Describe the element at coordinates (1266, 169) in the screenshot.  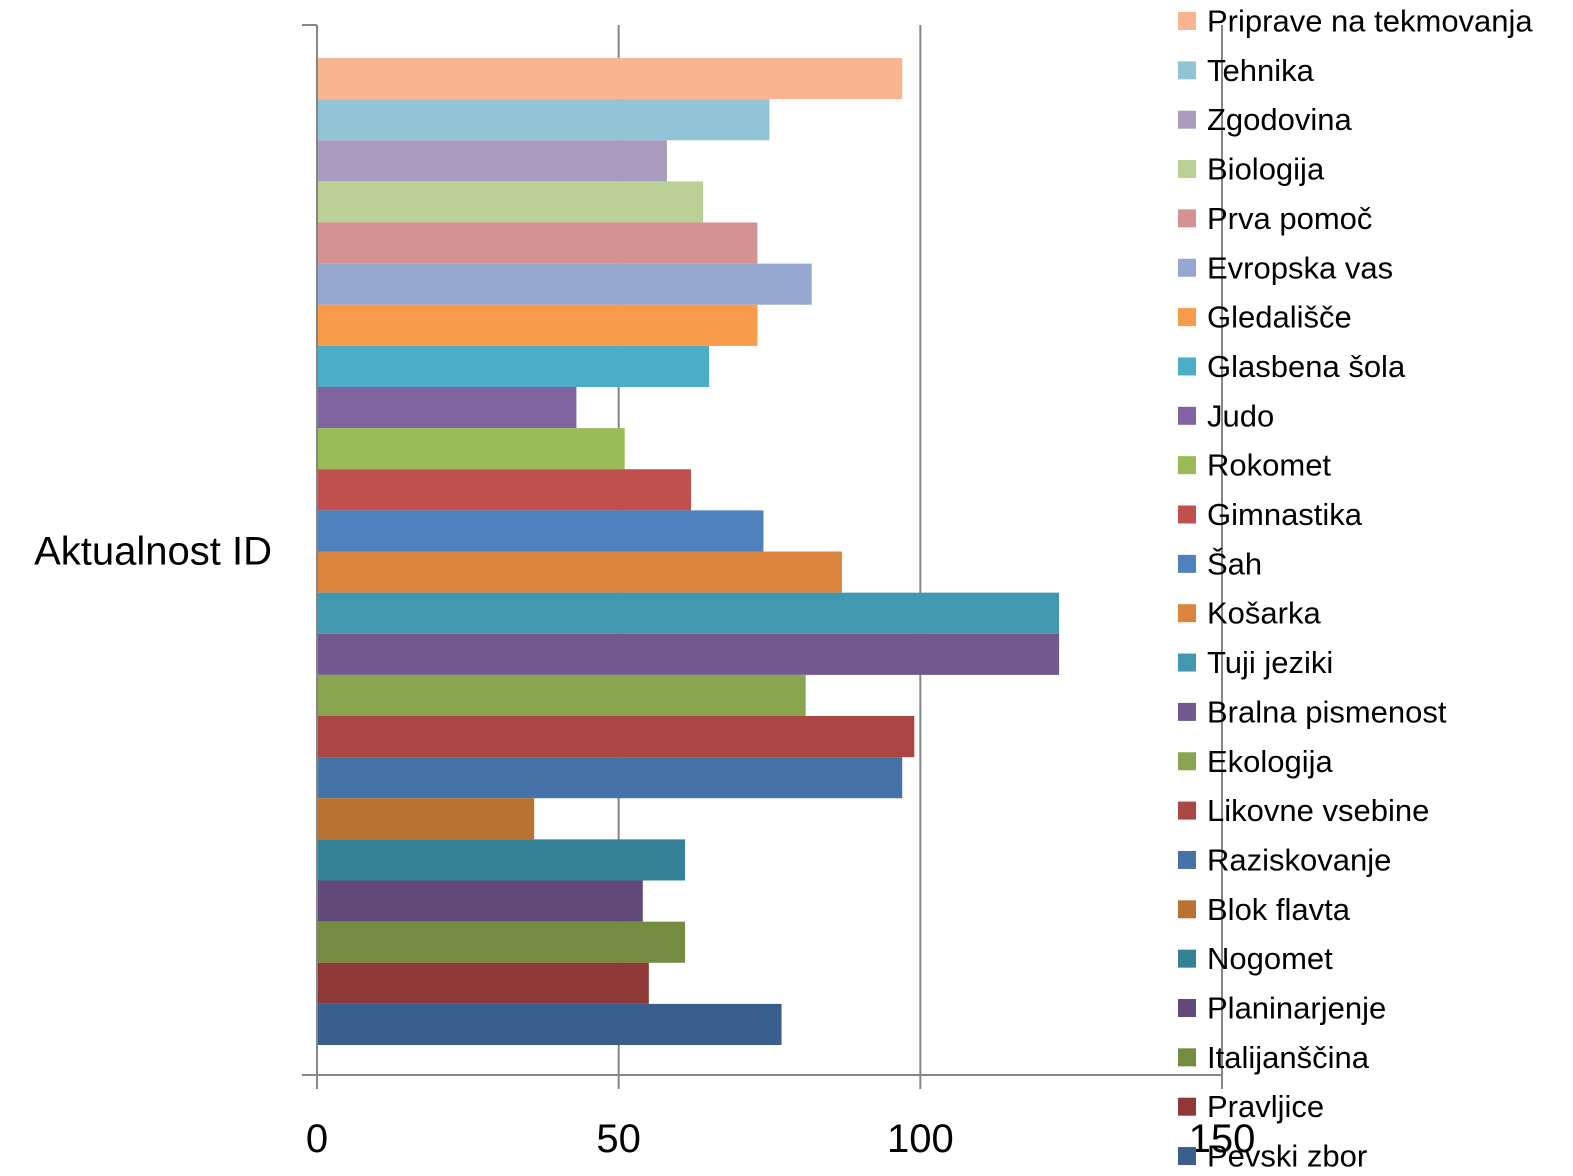
I see `legend-label: Biologija` at that location.